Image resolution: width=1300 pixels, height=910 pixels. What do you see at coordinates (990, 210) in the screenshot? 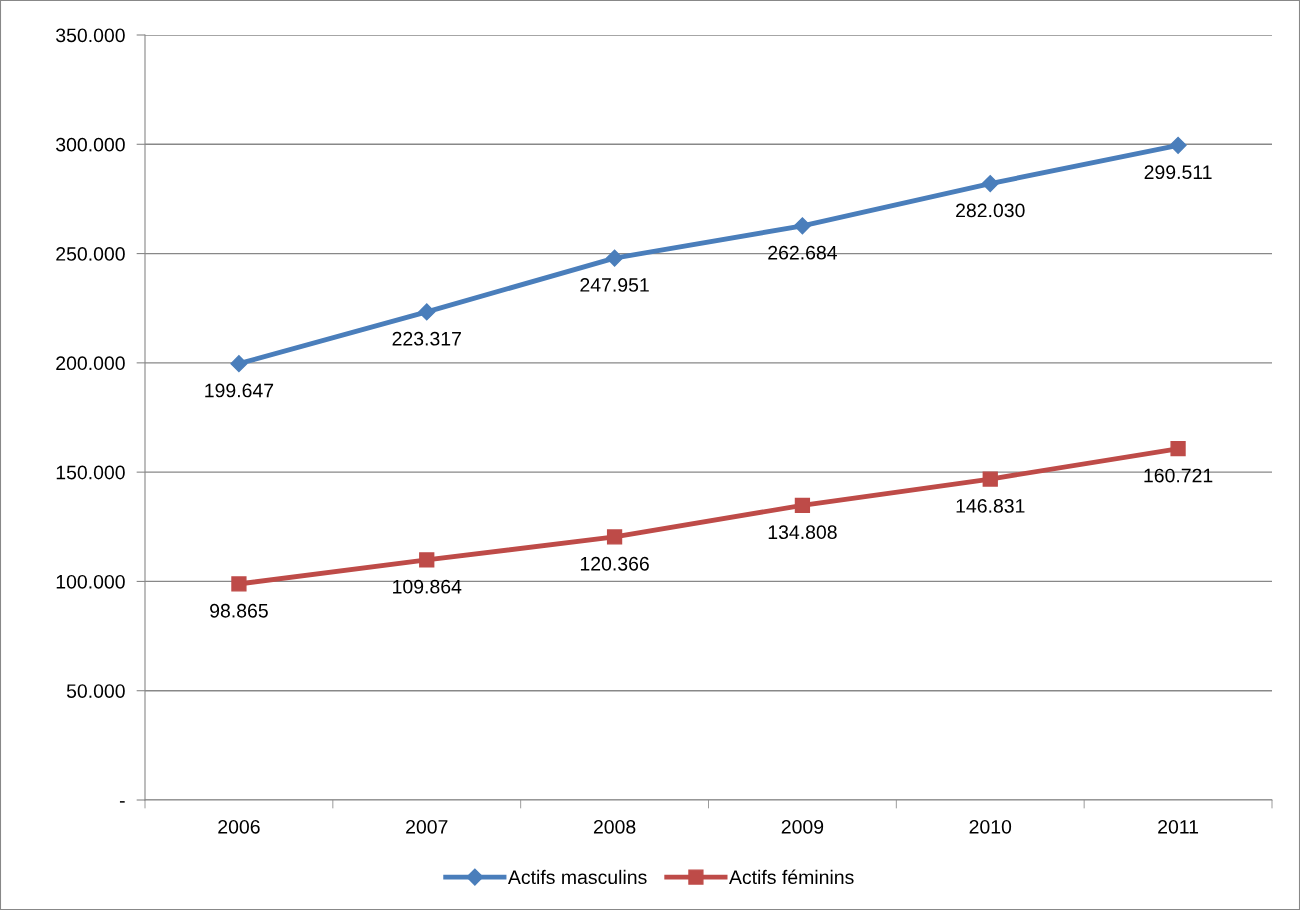
I see `data-label: 282.030` at bounding box center [990, 210].